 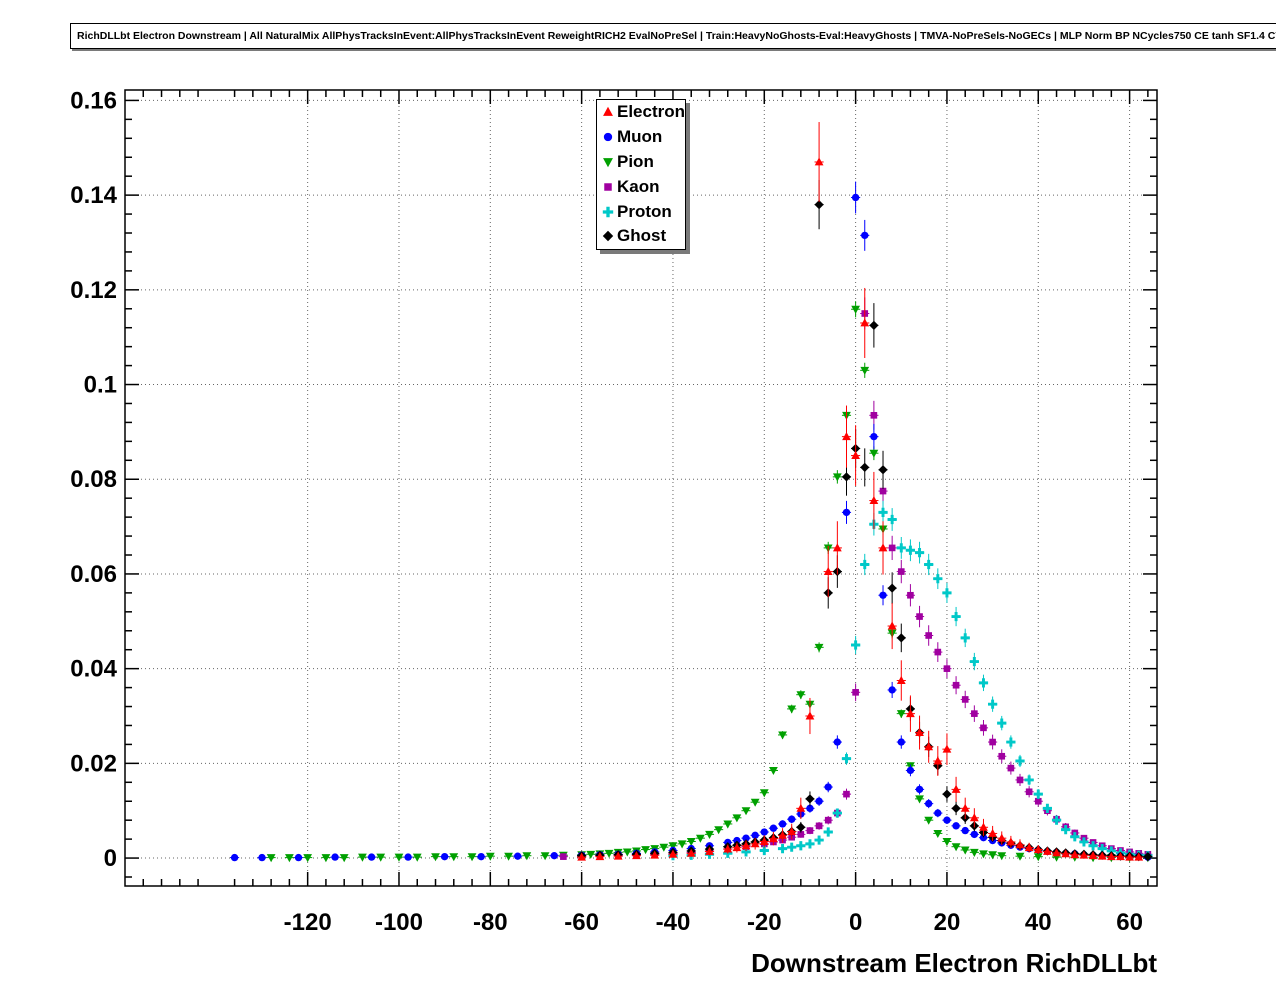 I want to click on legend-entry-muon: Muon, so click(x=641, y=137).